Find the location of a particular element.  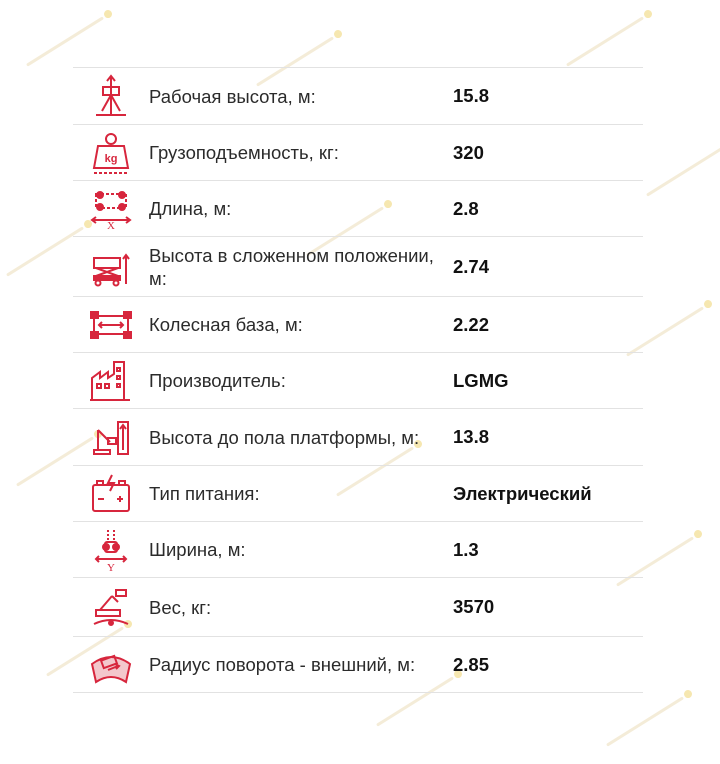

wheelbase-icon is located at coordinates (111, 325).